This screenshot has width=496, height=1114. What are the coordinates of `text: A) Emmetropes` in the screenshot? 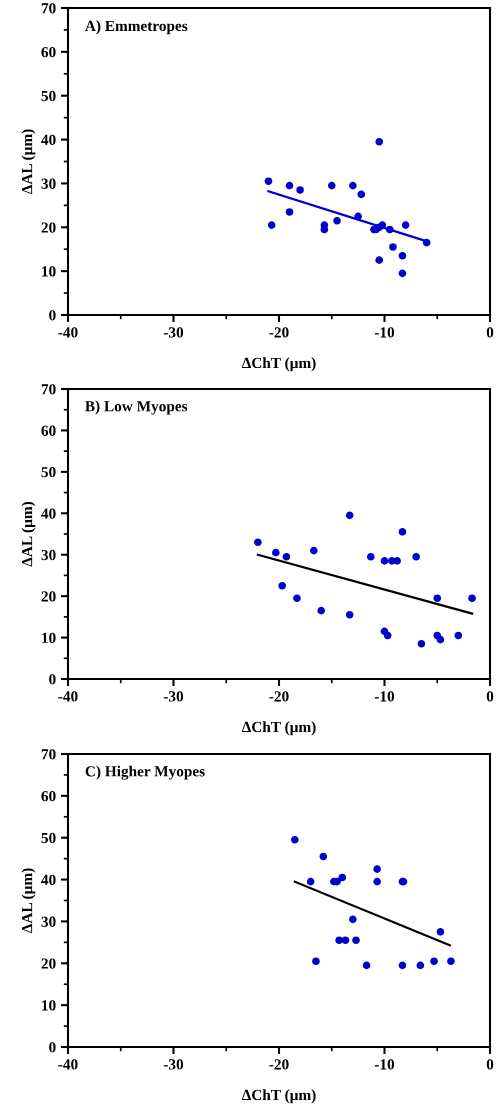 It's located at (136, 27).